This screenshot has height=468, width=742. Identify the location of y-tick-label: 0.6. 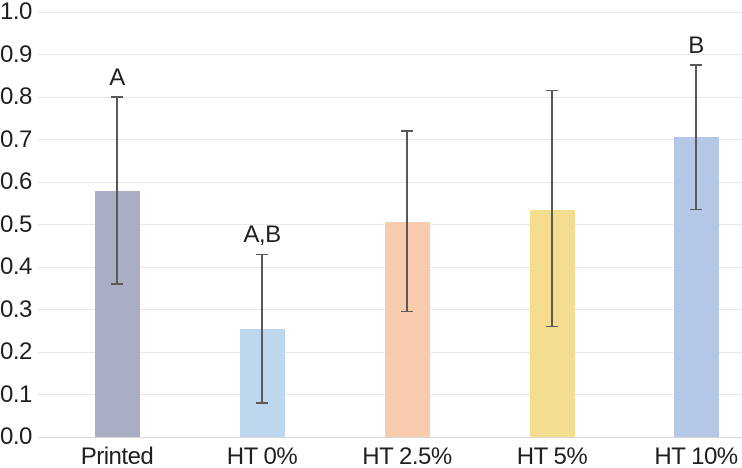
(16, 181).